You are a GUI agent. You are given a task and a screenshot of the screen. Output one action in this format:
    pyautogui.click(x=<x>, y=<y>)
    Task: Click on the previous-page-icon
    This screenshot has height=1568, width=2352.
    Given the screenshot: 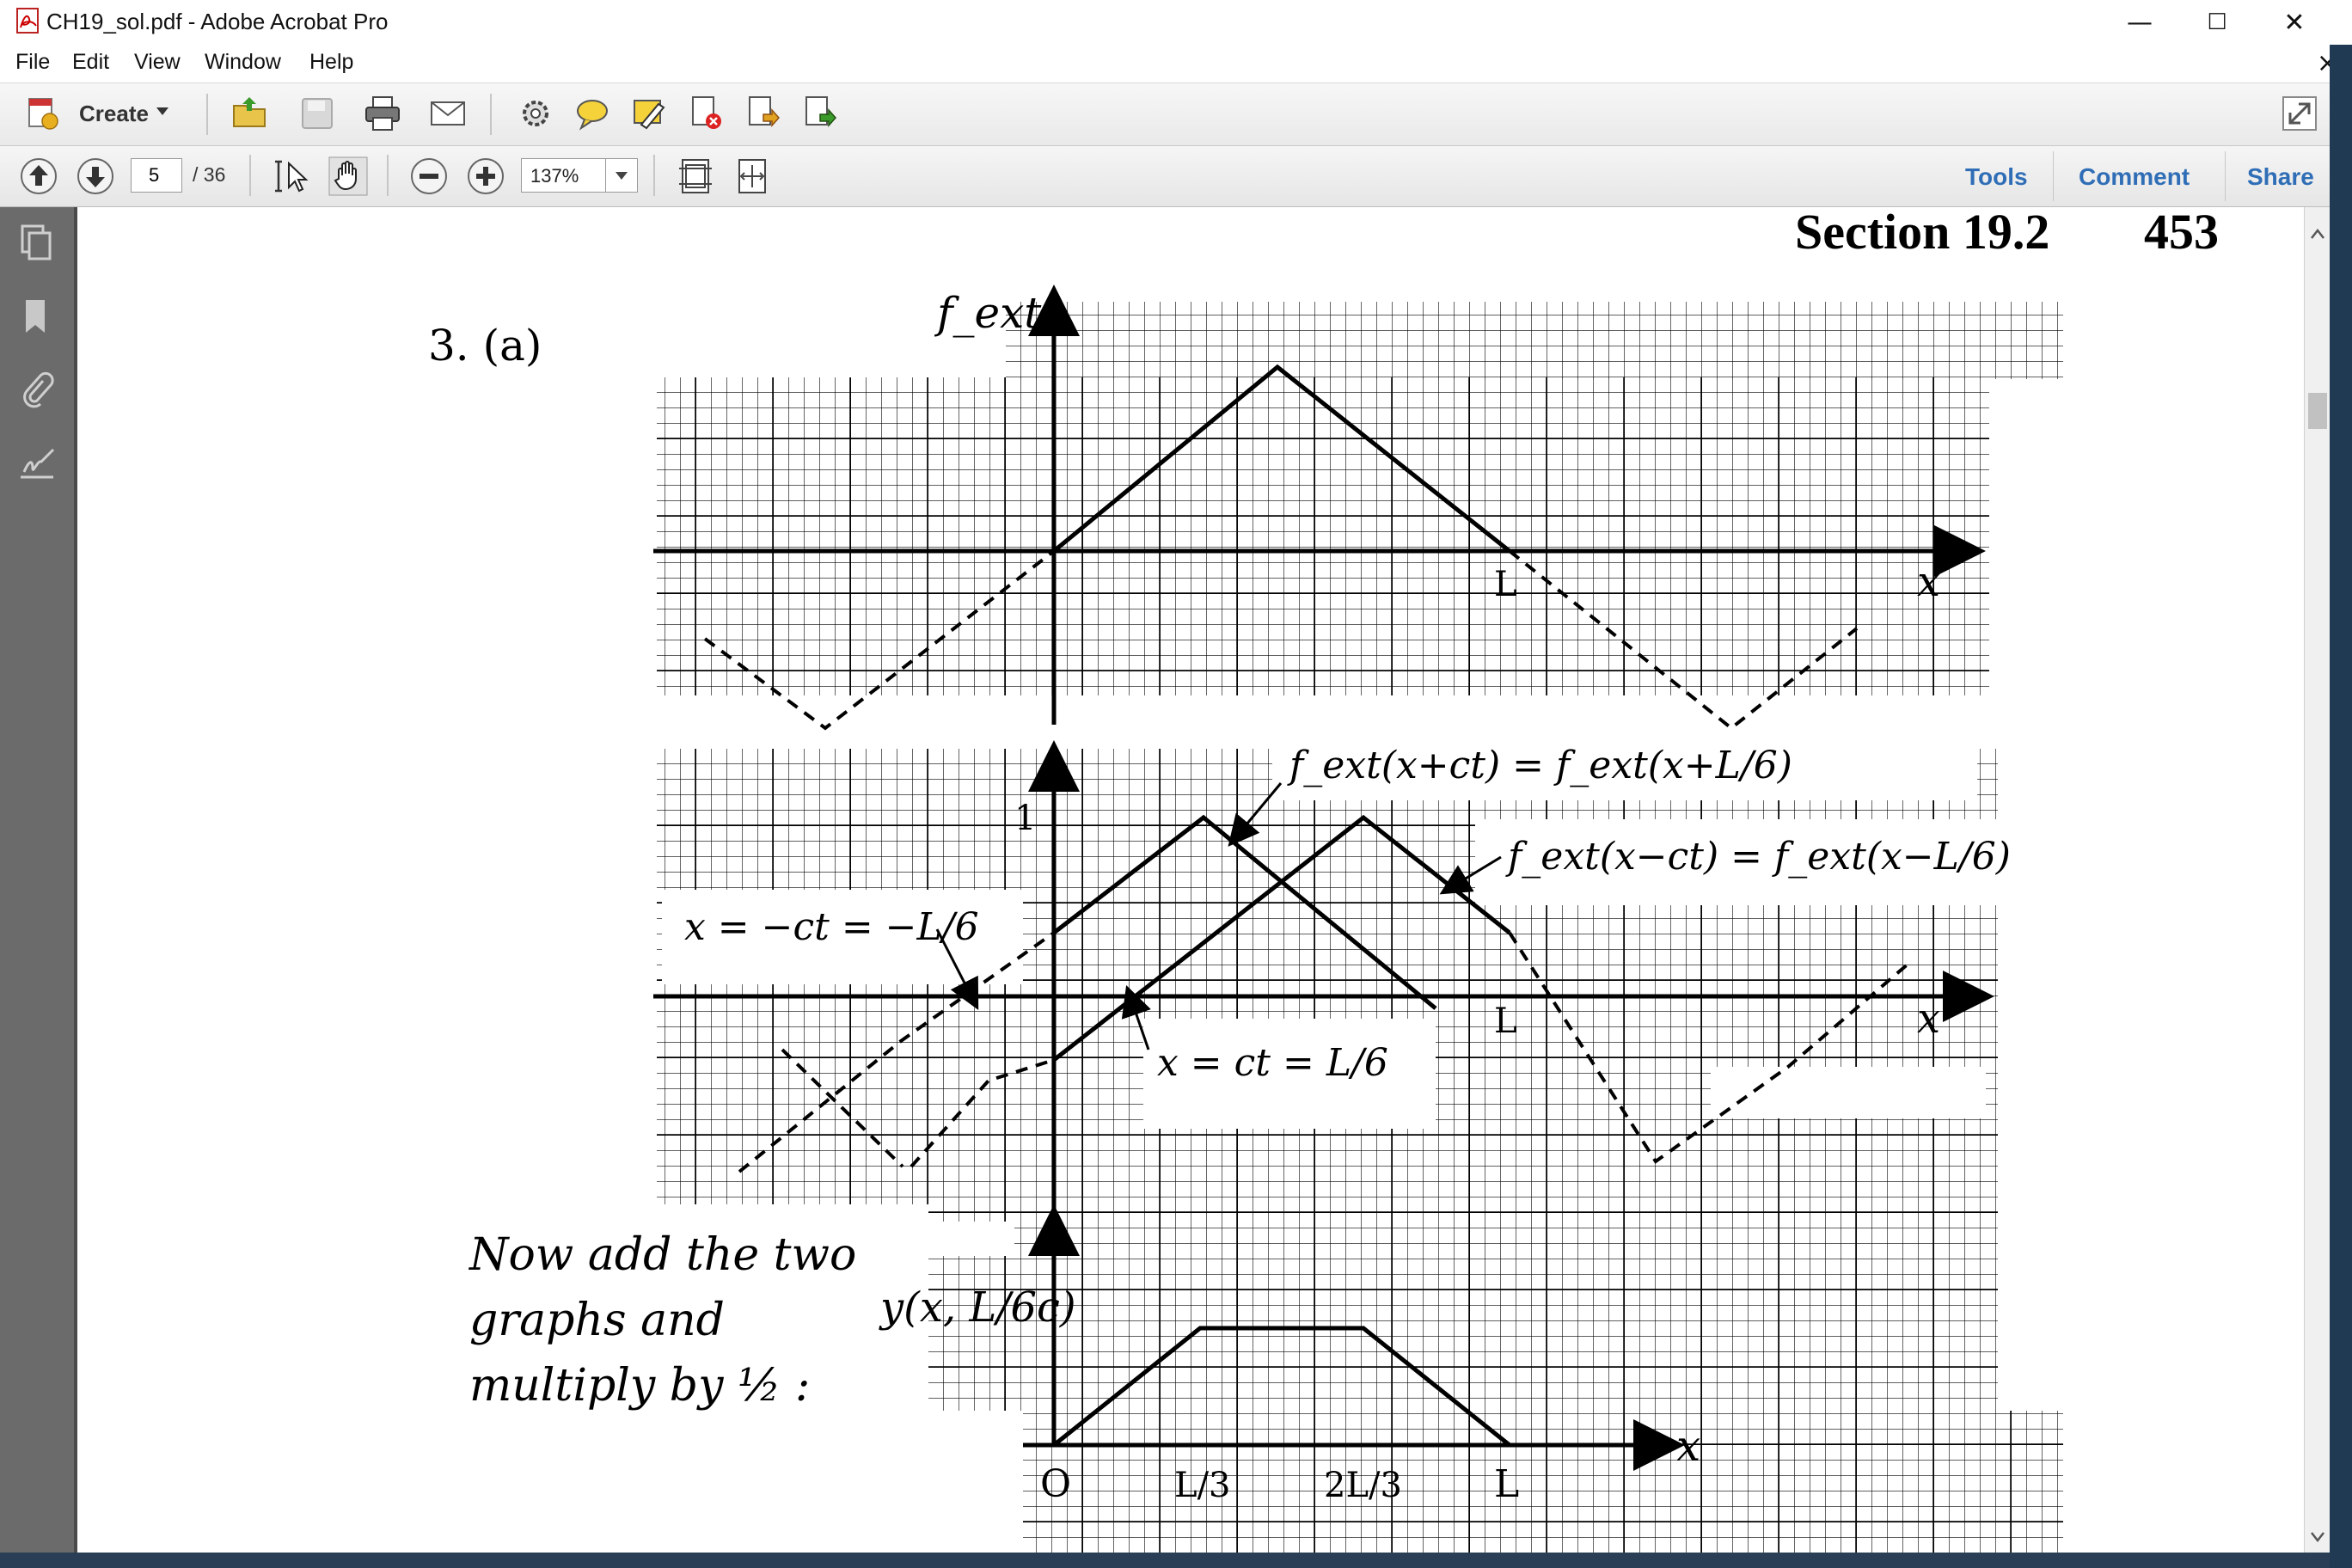 What is the action you would take?
    pyautogui.click(x=38, y=176)
    